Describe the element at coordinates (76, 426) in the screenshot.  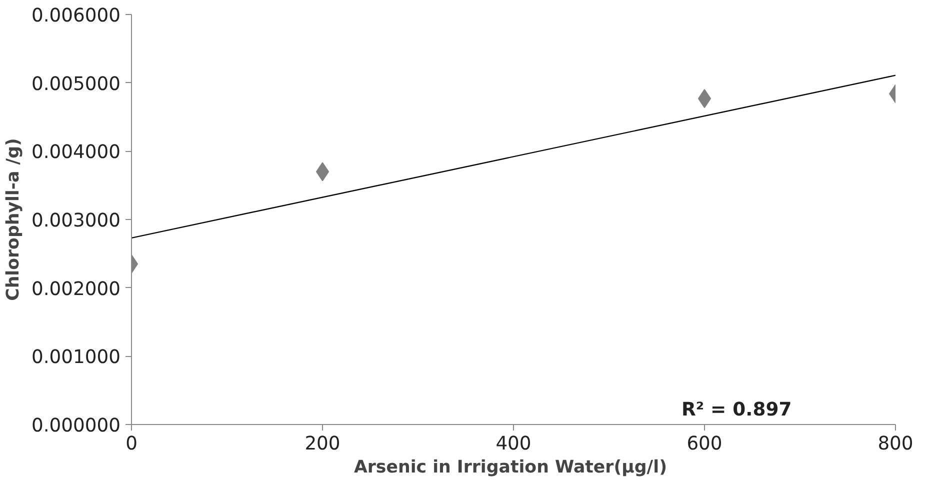
I see `y-tick-label: 0.000000` at that location.